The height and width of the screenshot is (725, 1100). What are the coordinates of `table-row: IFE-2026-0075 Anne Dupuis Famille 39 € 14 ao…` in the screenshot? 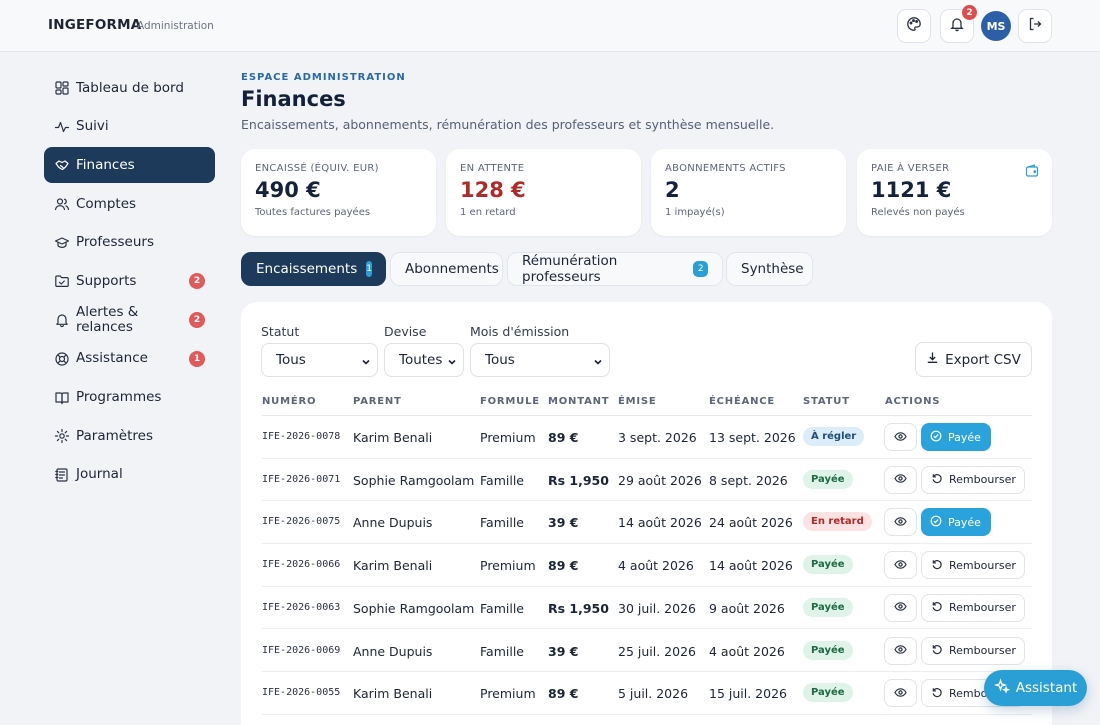 It's located at (647, 523).